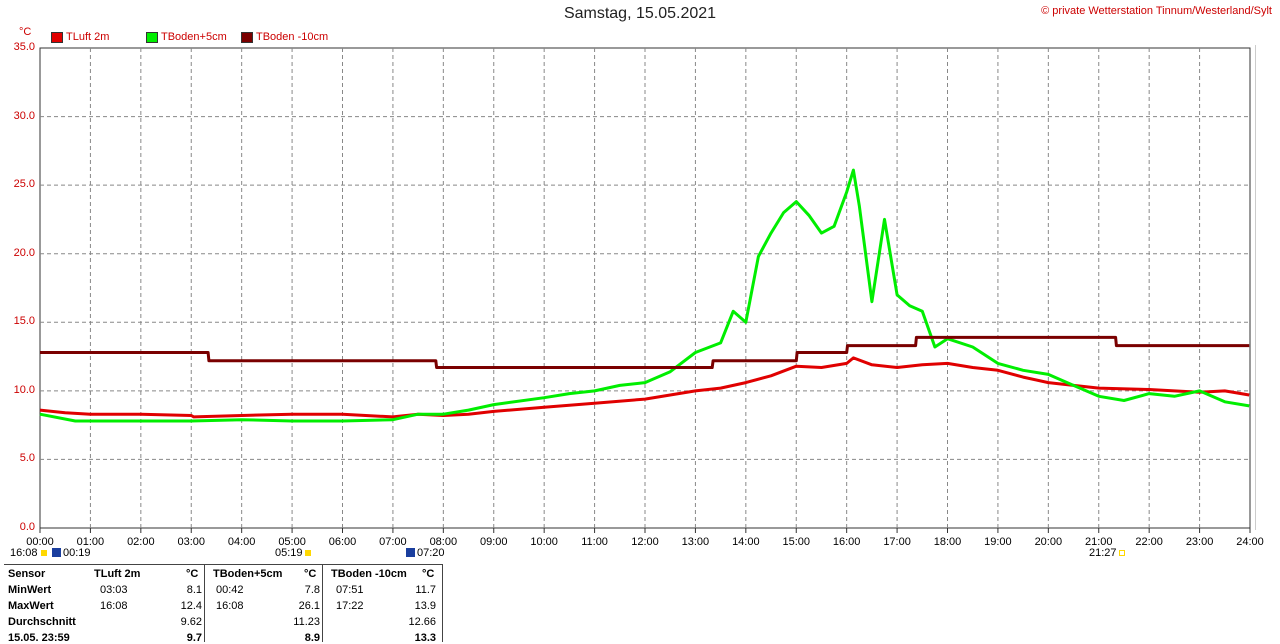 Image resolution: width=1280 pixels, height=644 pixels. Describe the element at coordinates (493, 542) in the screenshot. I see `x-tick-label: 09:00` at that location.